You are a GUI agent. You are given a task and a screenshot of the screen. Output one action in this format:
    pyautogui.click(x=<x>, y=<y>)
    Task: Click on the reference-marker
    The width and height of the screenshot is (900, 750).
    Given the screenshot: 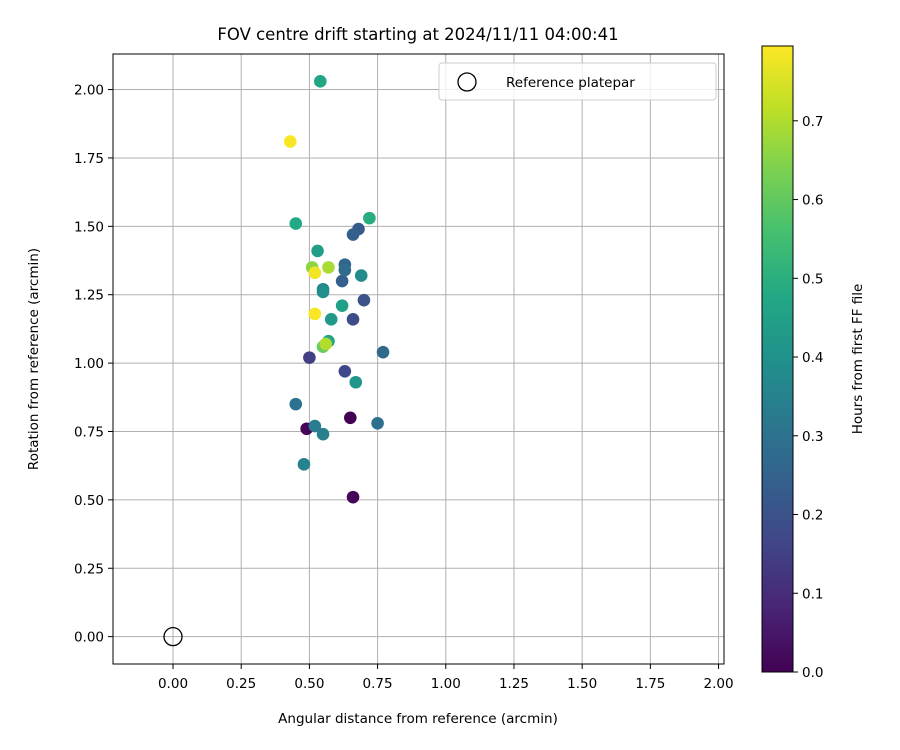 What is the action you would take?
    pyautogui.click(x=173, y=636)
    